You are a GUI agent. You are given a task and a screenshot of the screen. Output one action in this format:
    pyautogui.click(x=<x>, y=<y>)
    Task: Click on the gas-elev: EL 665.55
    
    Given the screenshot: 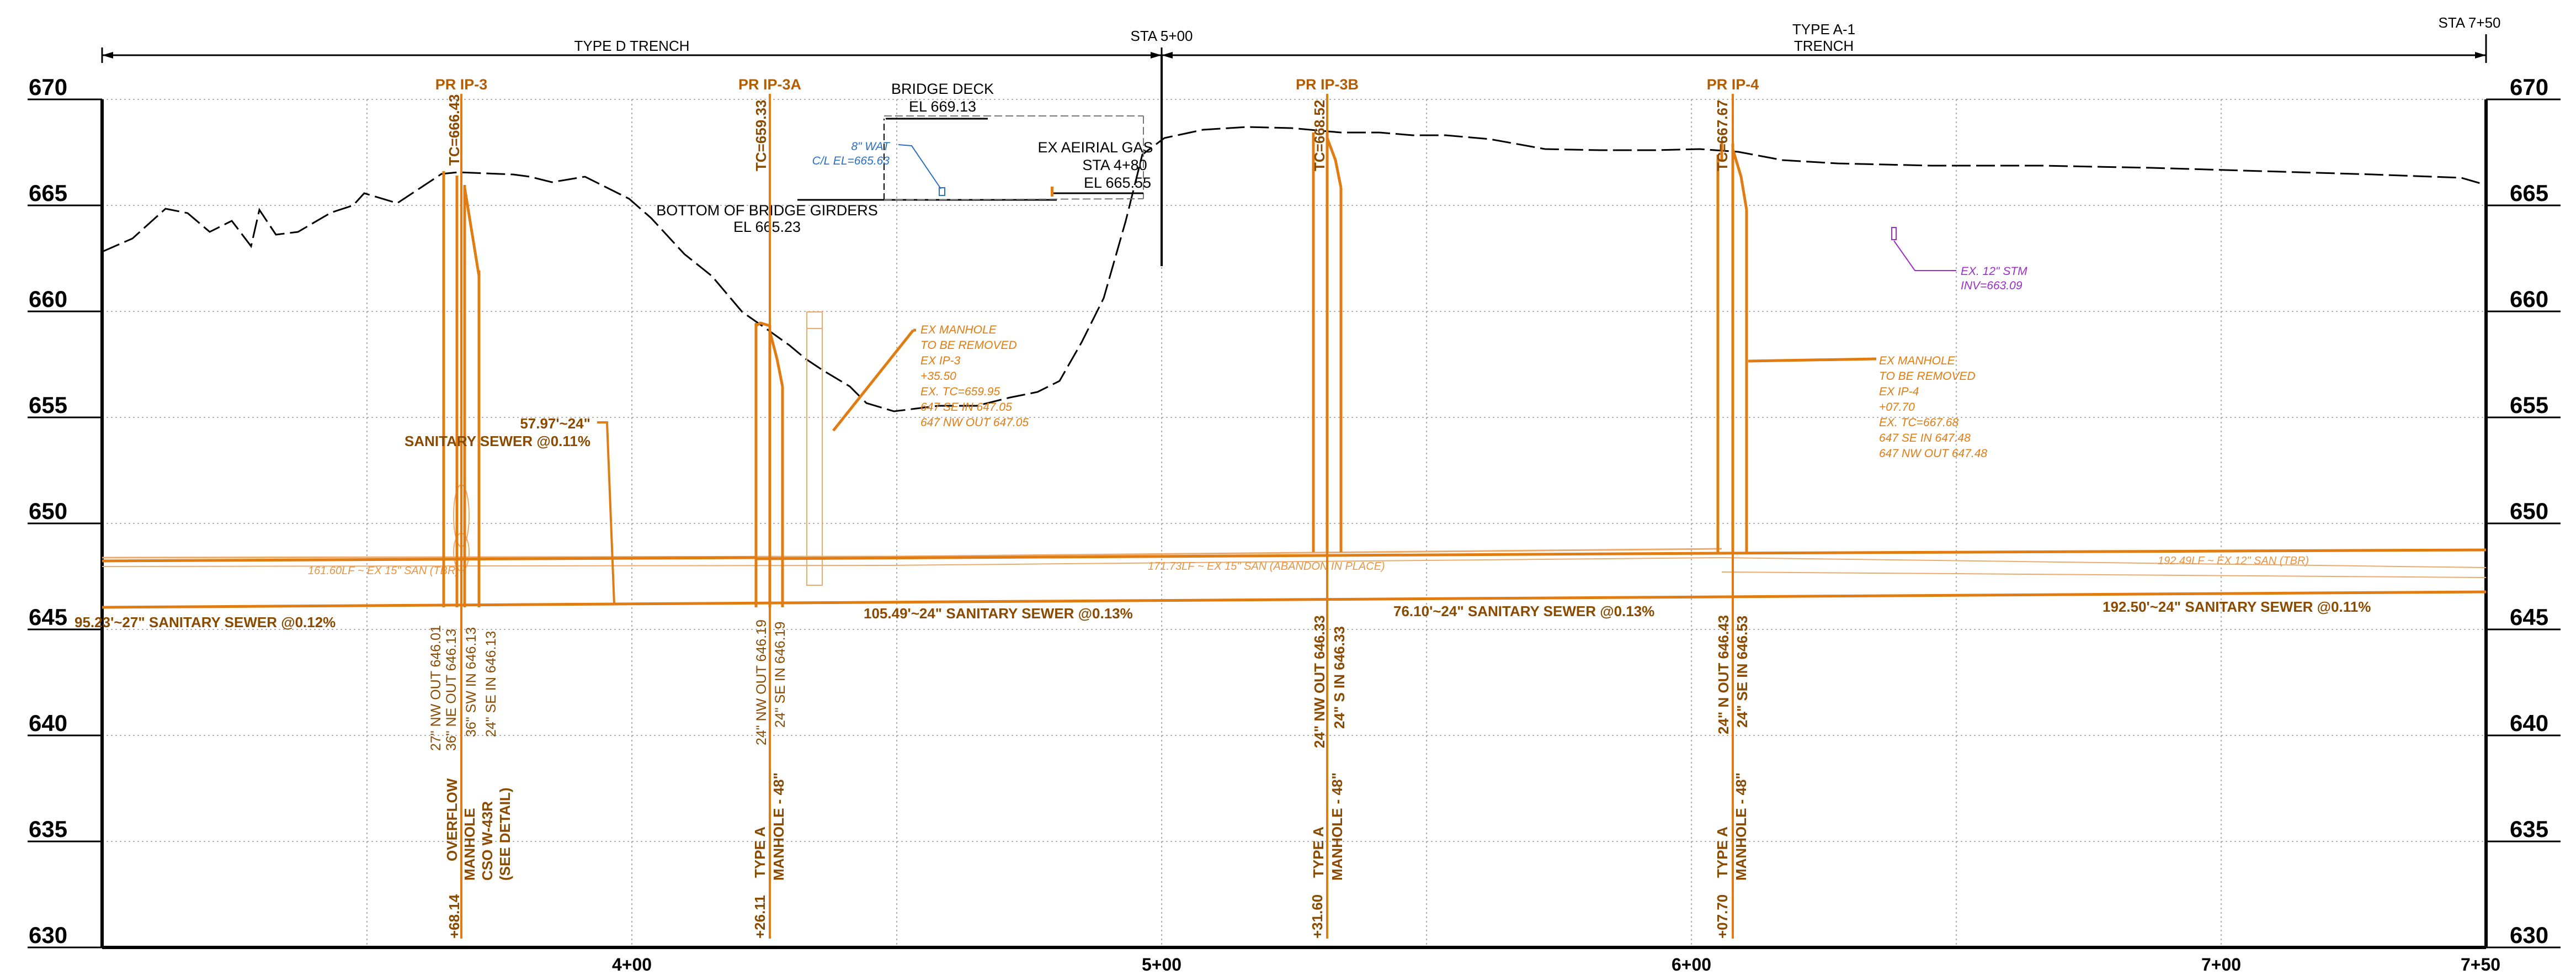 What is the action you would take?
    pyautogui.click(x=1117, y=183)
    